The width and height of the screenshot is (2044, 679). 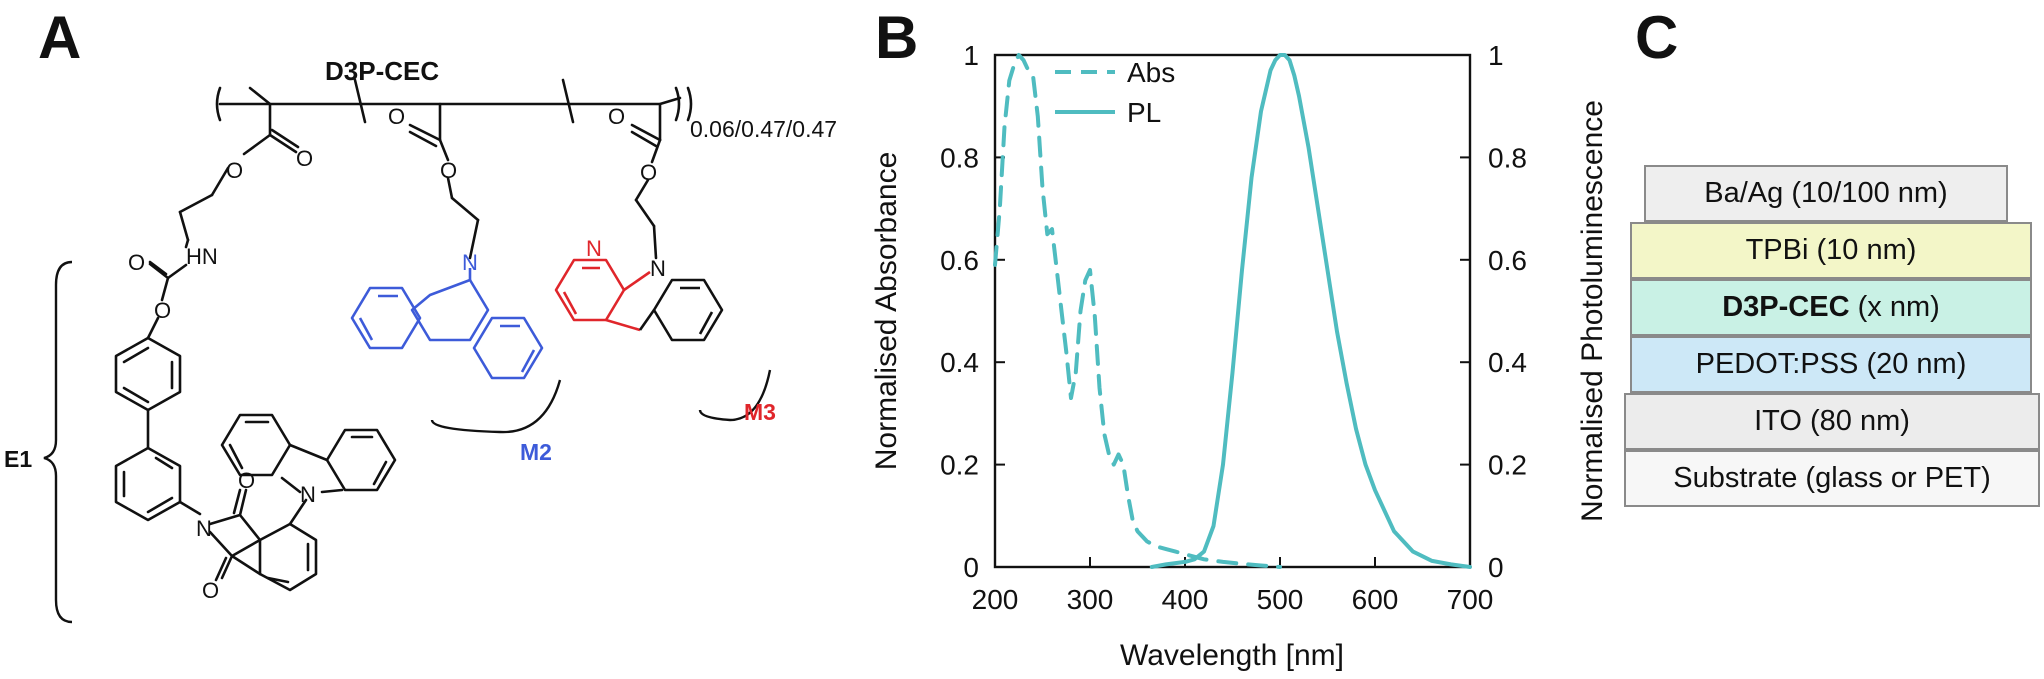 What do you see at coordinates (1507, 157) in the screenshot?
I see `y-tick-label-right: 0.8` at bounding box center [1507, 157].